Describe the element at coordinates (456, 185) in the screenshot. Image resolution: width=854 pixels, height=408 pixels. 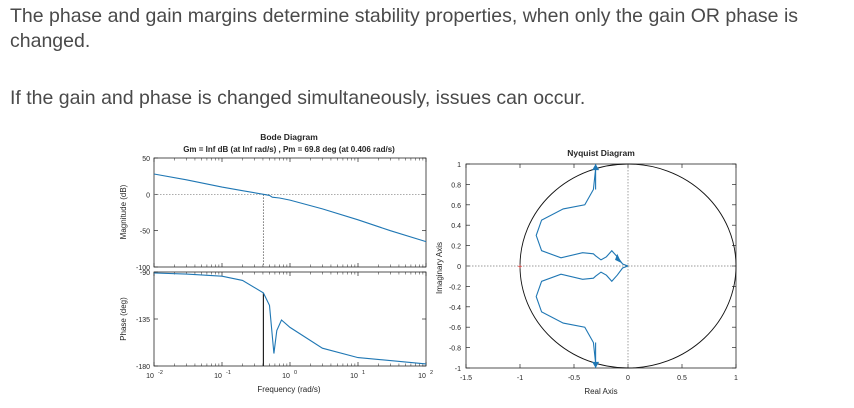
I see `imag-tick-label: 0.8` at that location.